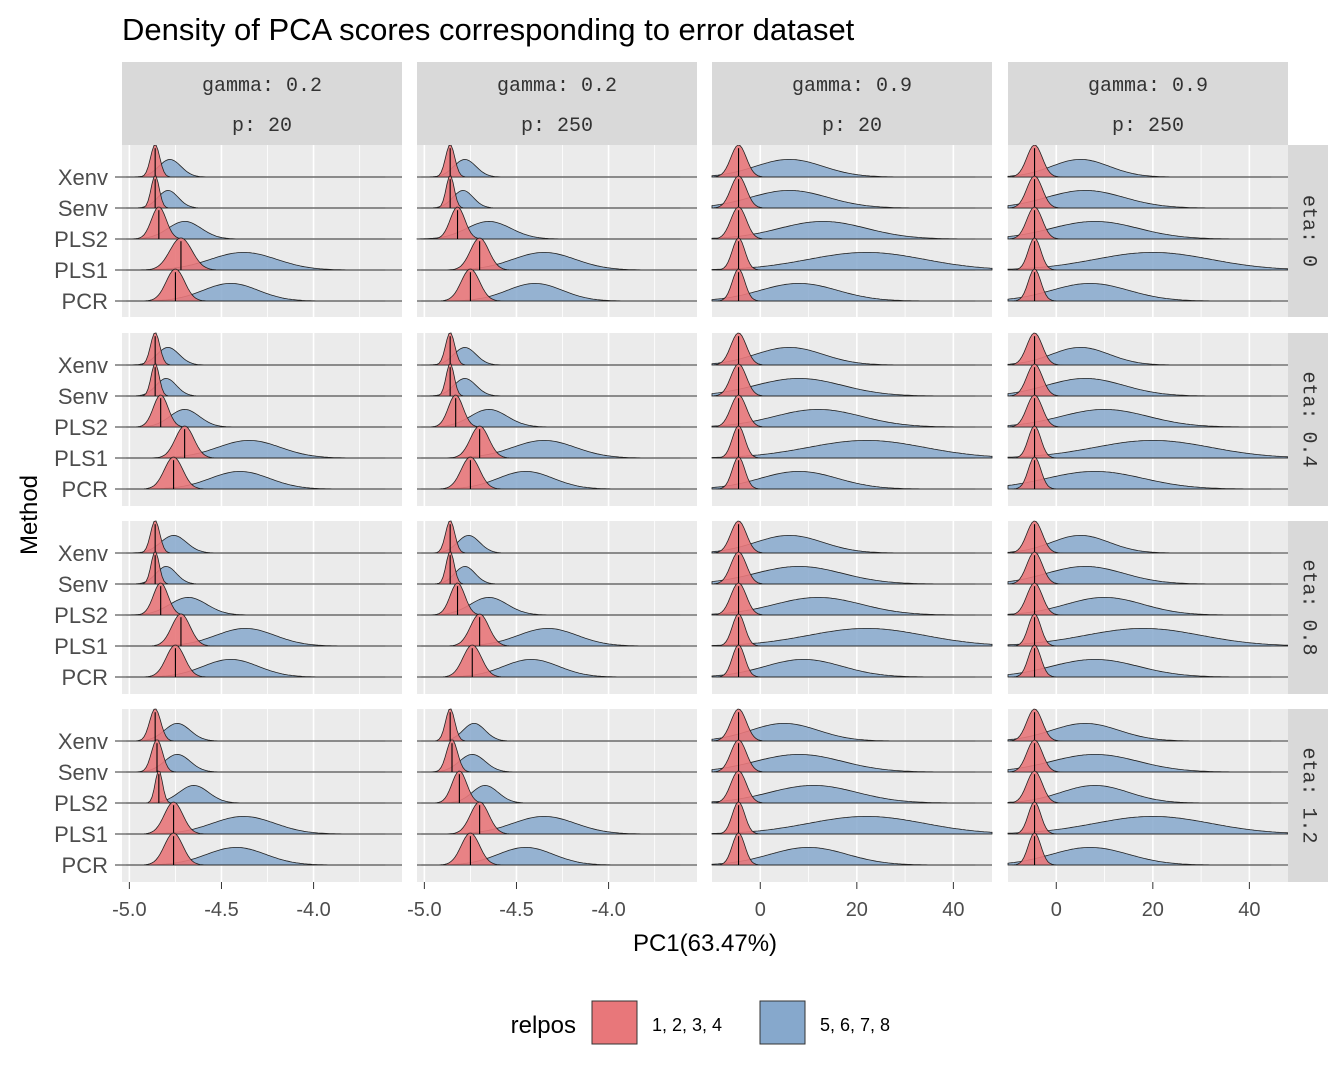 This screenshot has width=1344, height=1075. Describe the element at coordinates (424, 910) in the screenshot. I see `x-tick-label: -5.0` at that location.